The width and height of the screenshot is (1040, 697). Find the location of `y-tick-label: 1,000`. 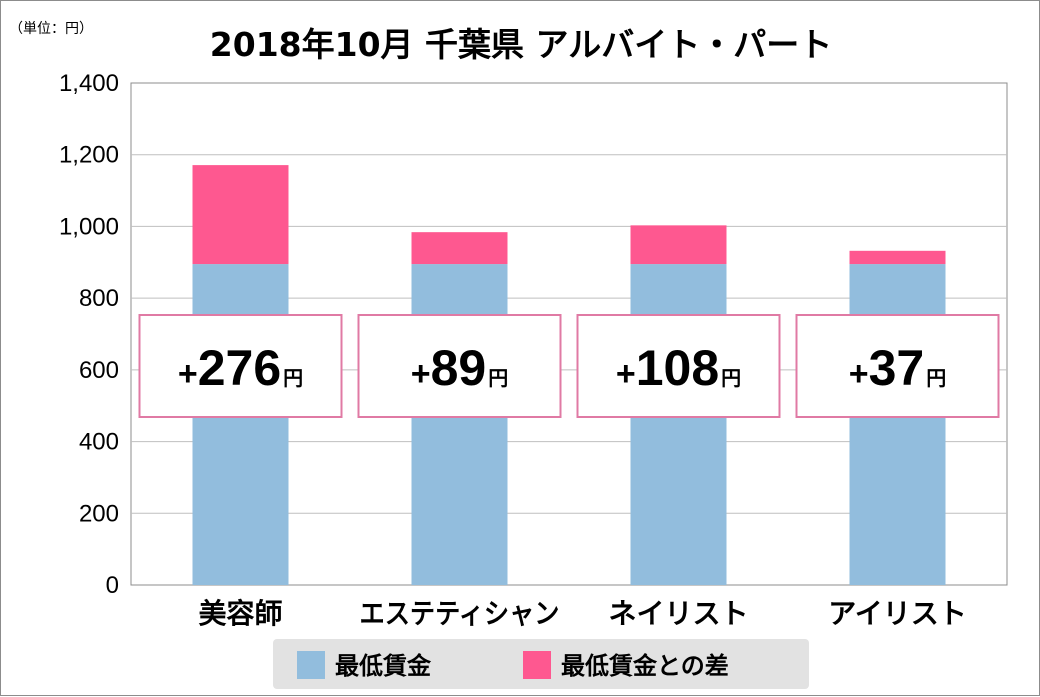

y-tick-label: 1,000 is located at coordinates (89, 226).